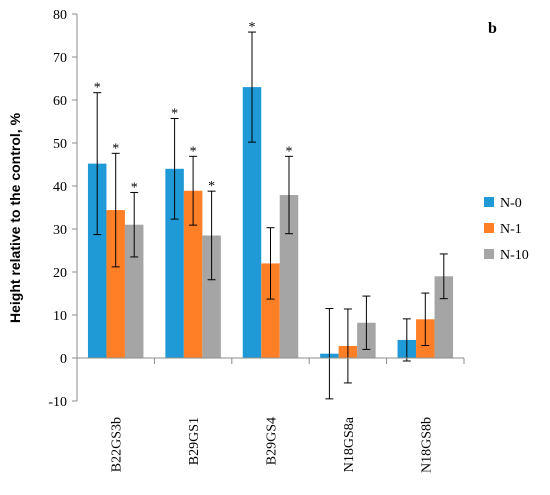 The width and height of the screenshot is (550, 495). What do you see at coordinates (63, 359) in the screenshot?
I see `y-tick-label: 0` at bounding box center [63, 359].